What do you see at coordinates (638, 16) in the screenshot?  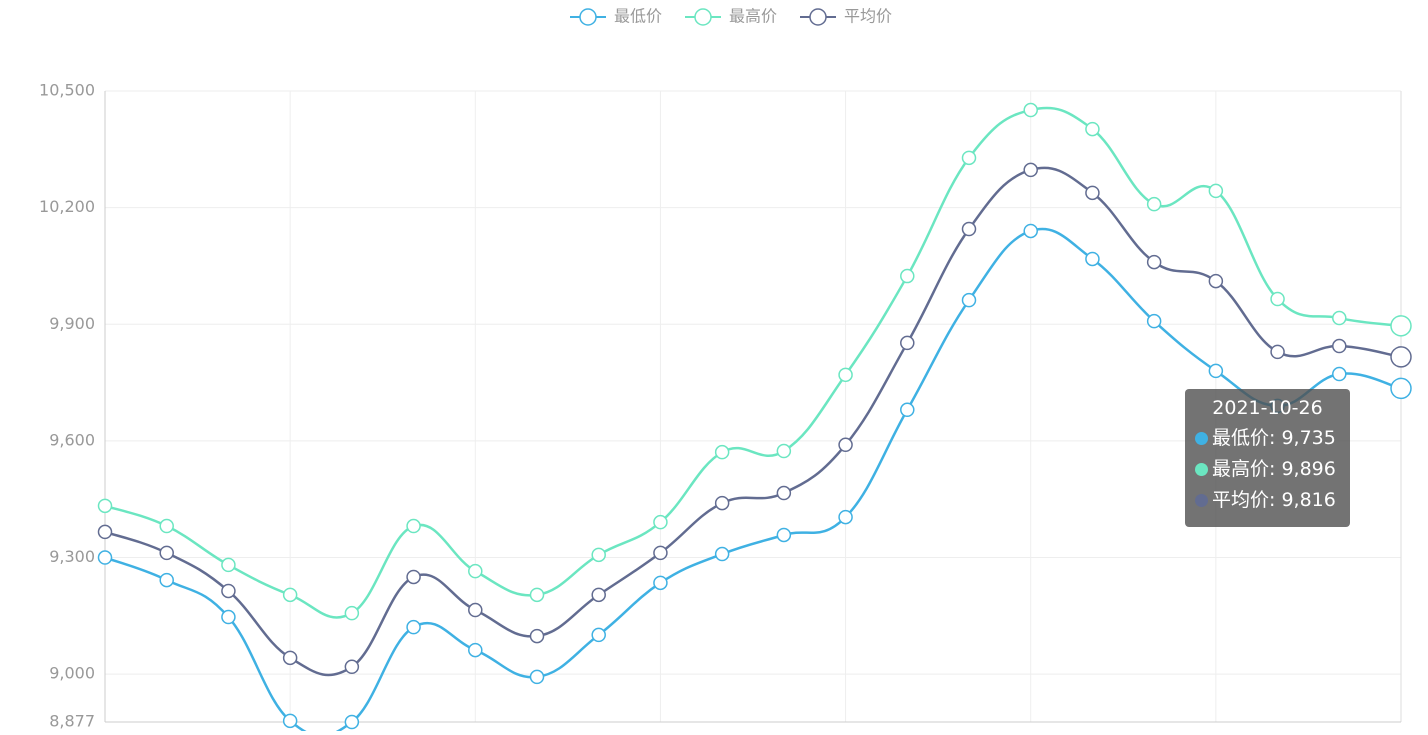 I see `legend-label: 最低价` at bounding box center [638, 16].